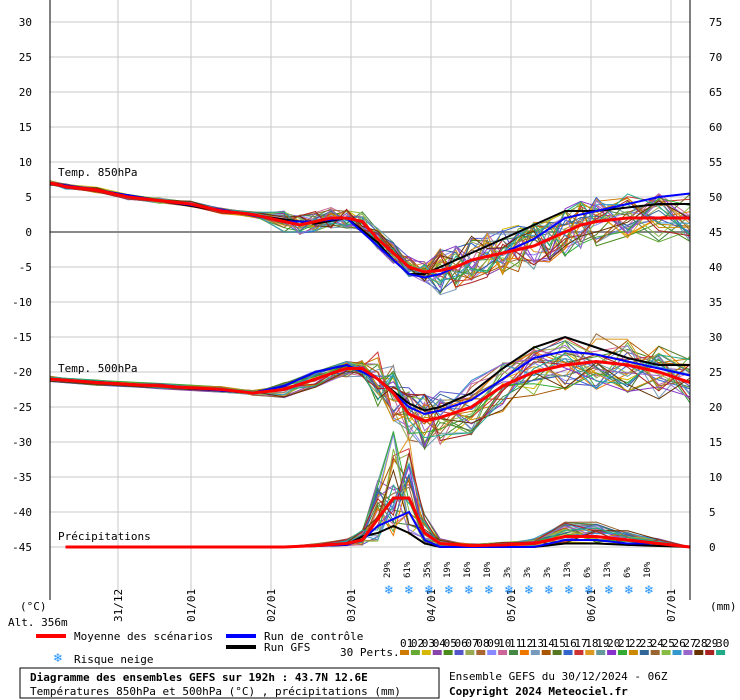 This screenshot has width=740, height=700. What do you see at coordinates (22, 337) in the screenshot?
I see `left-tick-label: -15` at bounding box center [22, 337].